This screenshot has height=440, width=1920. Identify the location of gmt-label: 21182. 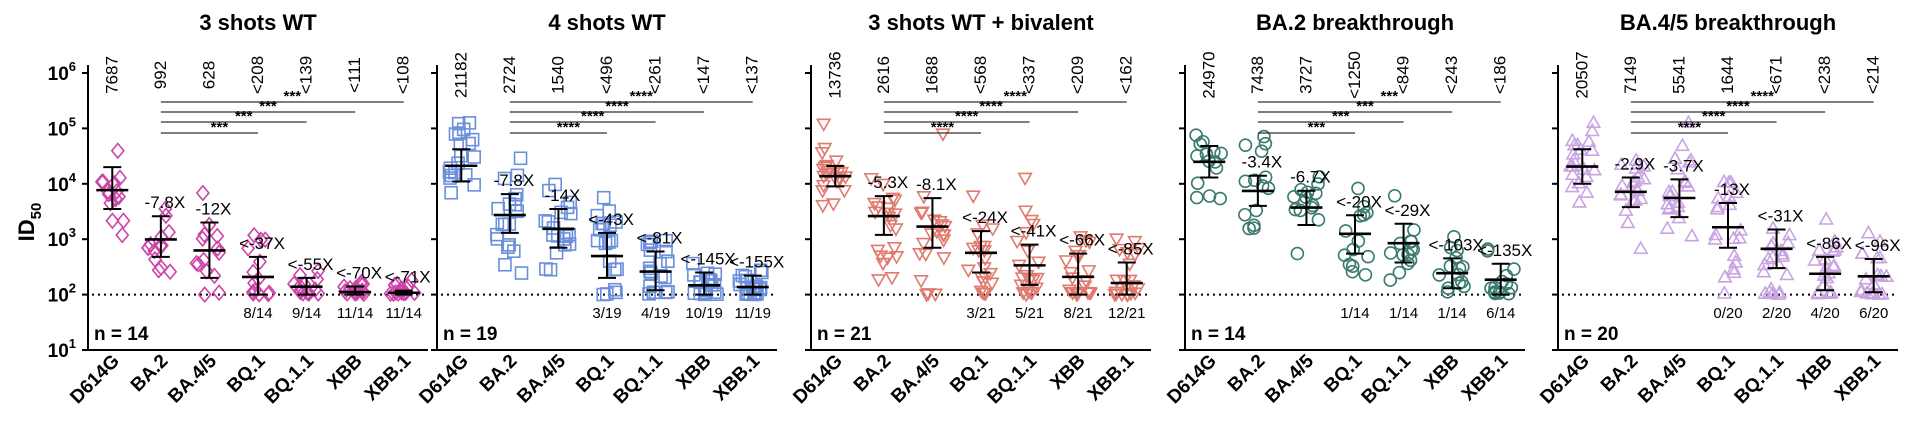
(460, 75).